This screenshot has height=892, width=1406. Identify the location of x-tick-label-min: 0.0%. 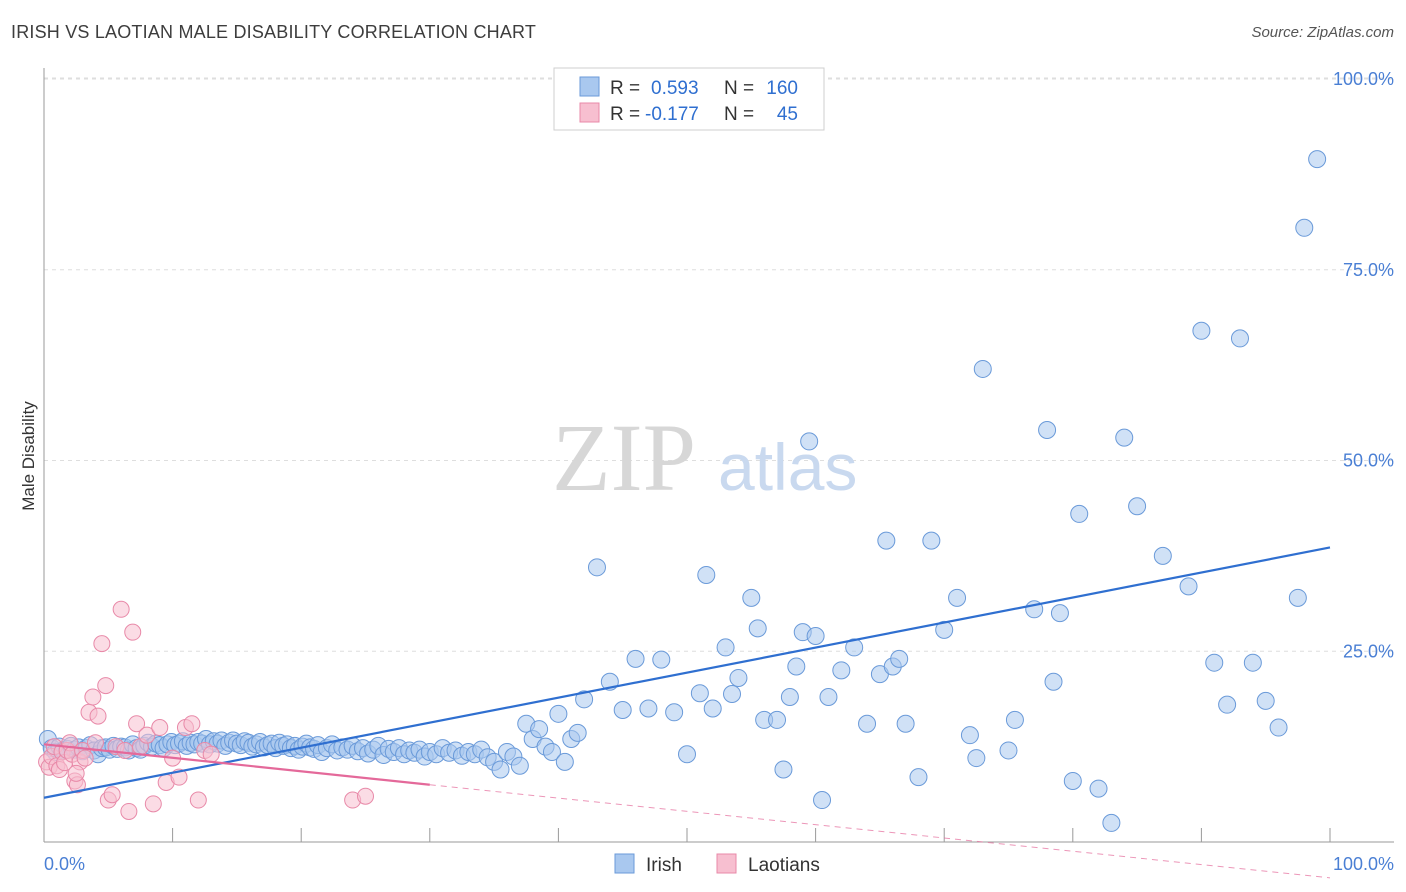
(64, 864).